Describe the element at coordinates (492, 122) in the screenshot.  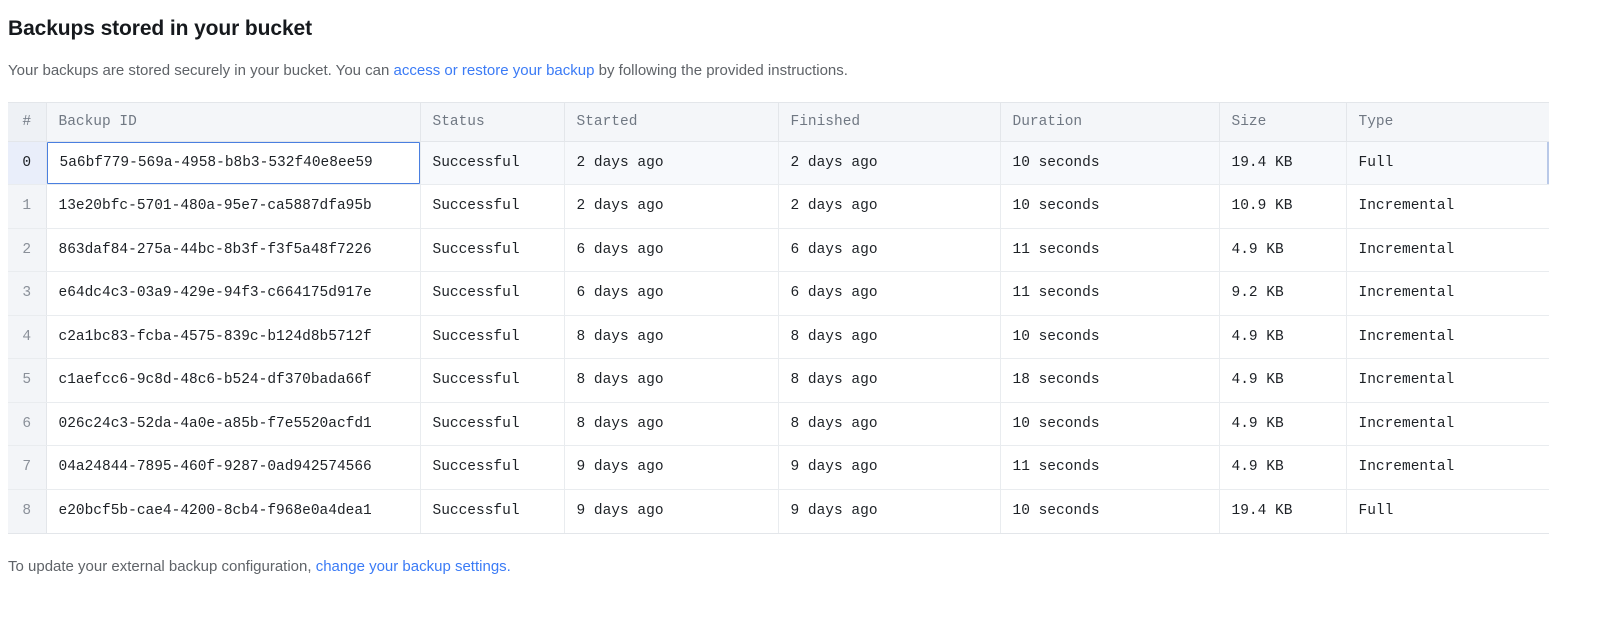
I see `column-header-status: Status` at that location.